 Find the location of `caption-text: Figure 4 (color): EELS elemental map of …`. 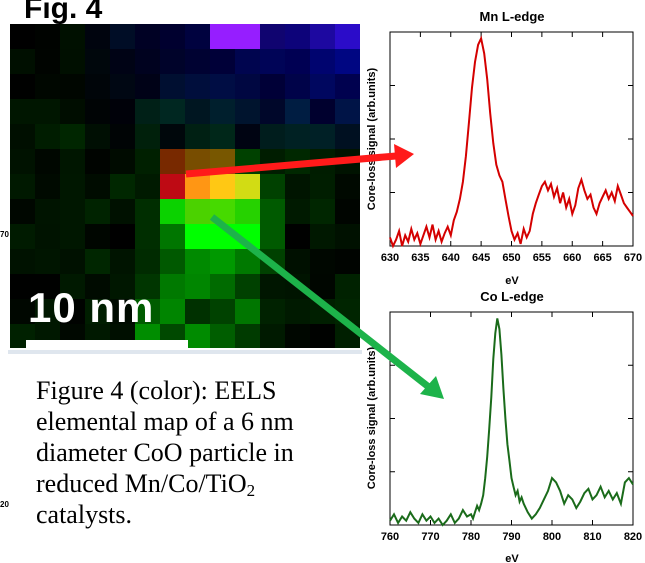

caption-text: Figure 4 (color): EELS elemental map of … is located at coordinates (165, 437).